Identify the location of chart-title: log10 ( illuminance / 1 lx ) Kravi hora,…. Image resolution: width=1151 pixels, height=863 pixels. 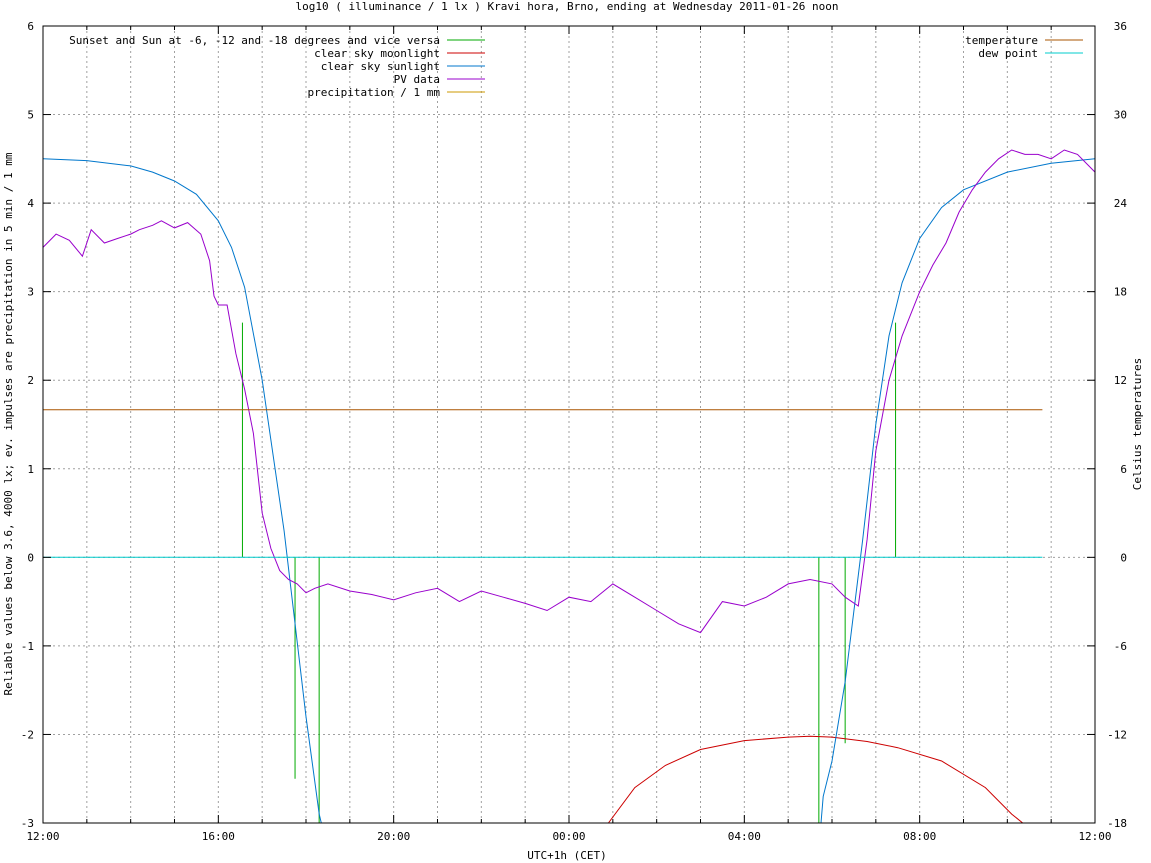
(566, 6).